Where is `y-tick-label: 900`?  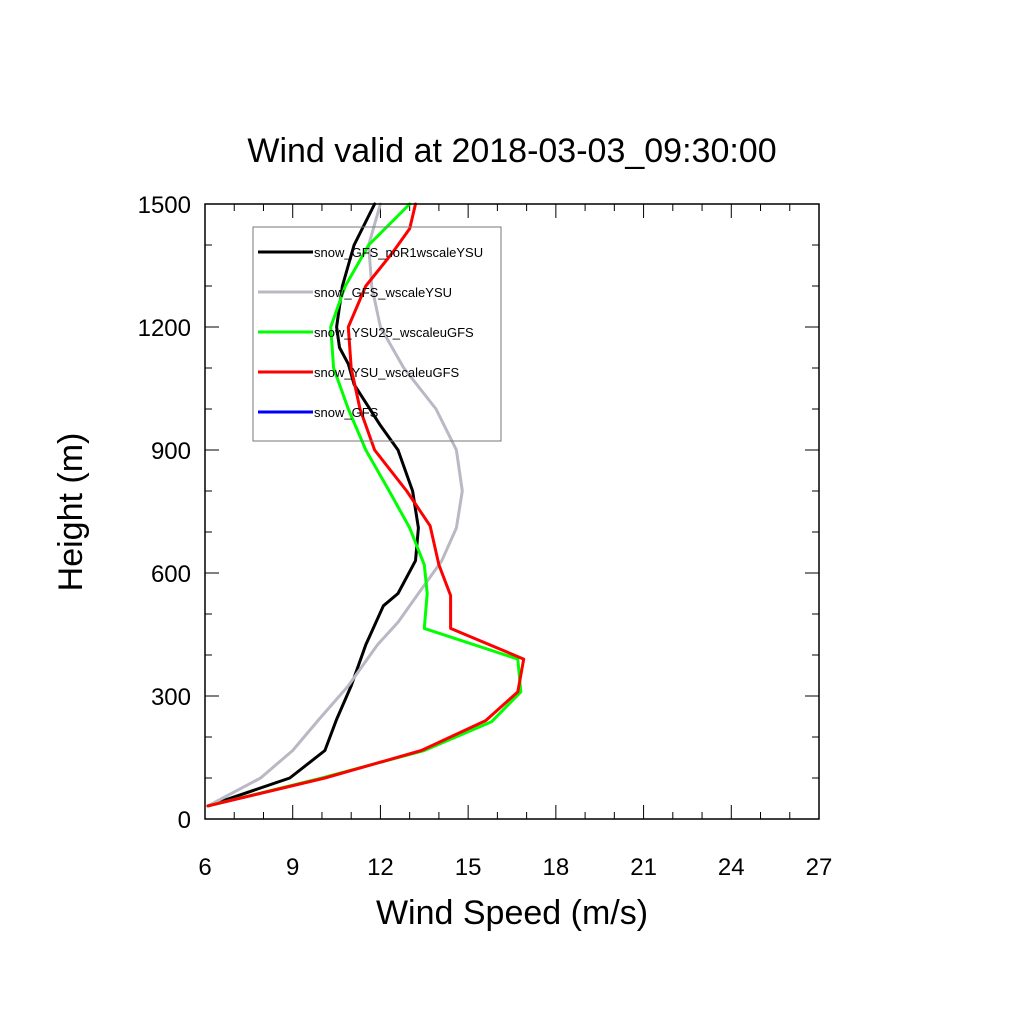 y-tick-label: 900 is located at coordinates (171, 451).